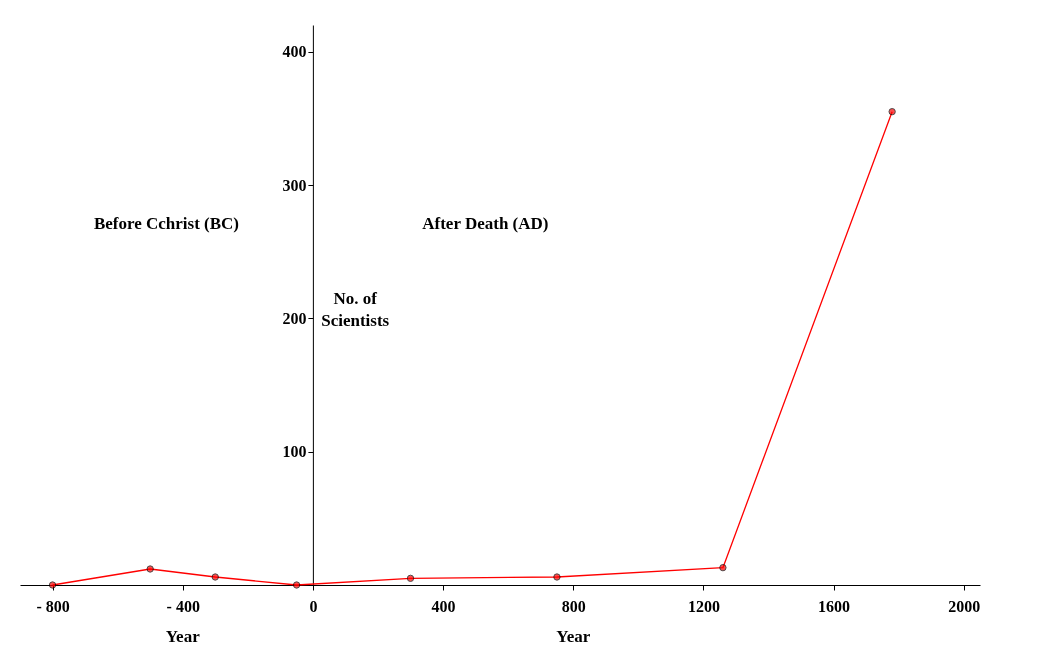 The height and width of the screenshot is (648, 1044). What do you see at coordinates (183, 606) in the screenshot?
I see `x-tick-label: - 400` at bounding box center [183, 606].